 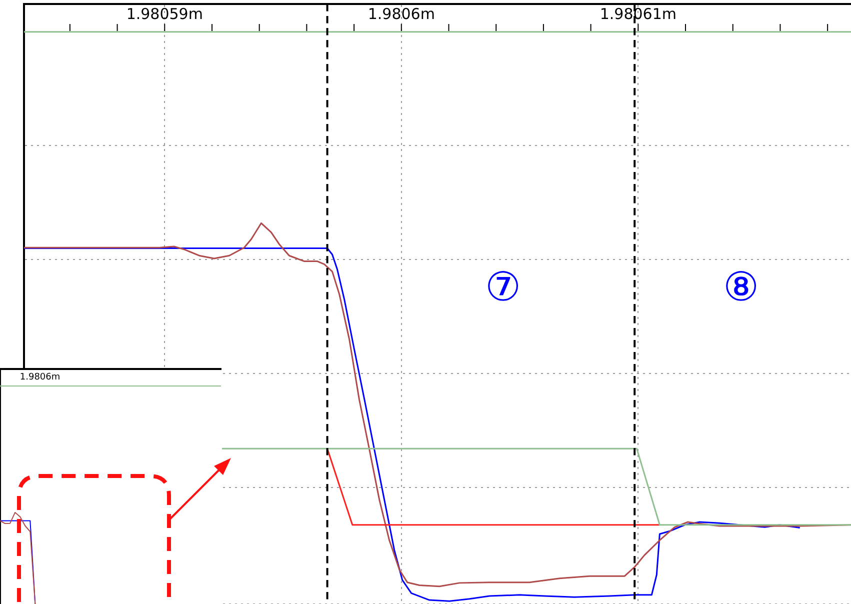 I want to click on x-tick-label: 1.9806m, so click(x=401, y=13).